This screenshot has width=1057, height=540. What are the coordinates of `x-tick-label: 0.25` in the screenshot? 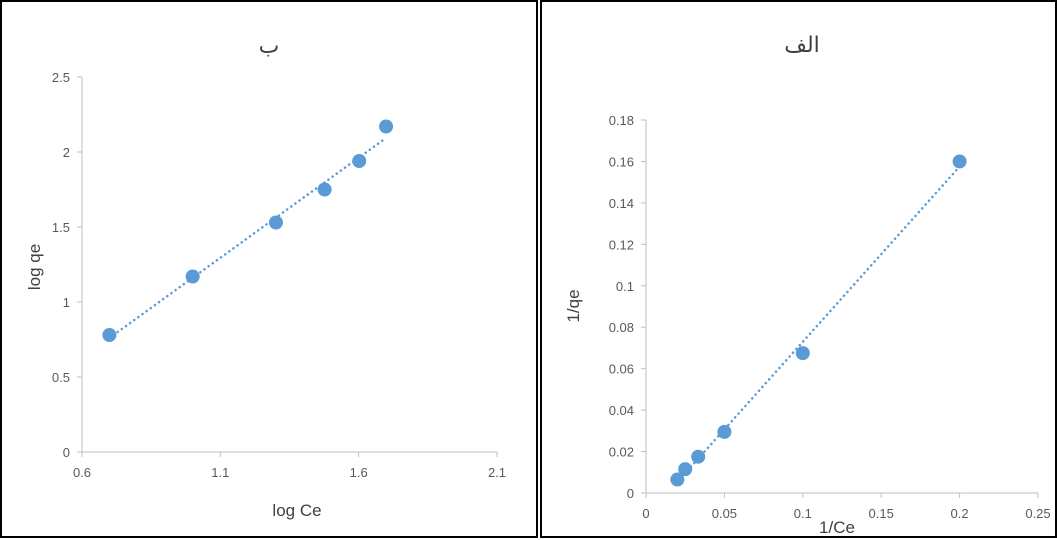 It's located at (1037, 513).